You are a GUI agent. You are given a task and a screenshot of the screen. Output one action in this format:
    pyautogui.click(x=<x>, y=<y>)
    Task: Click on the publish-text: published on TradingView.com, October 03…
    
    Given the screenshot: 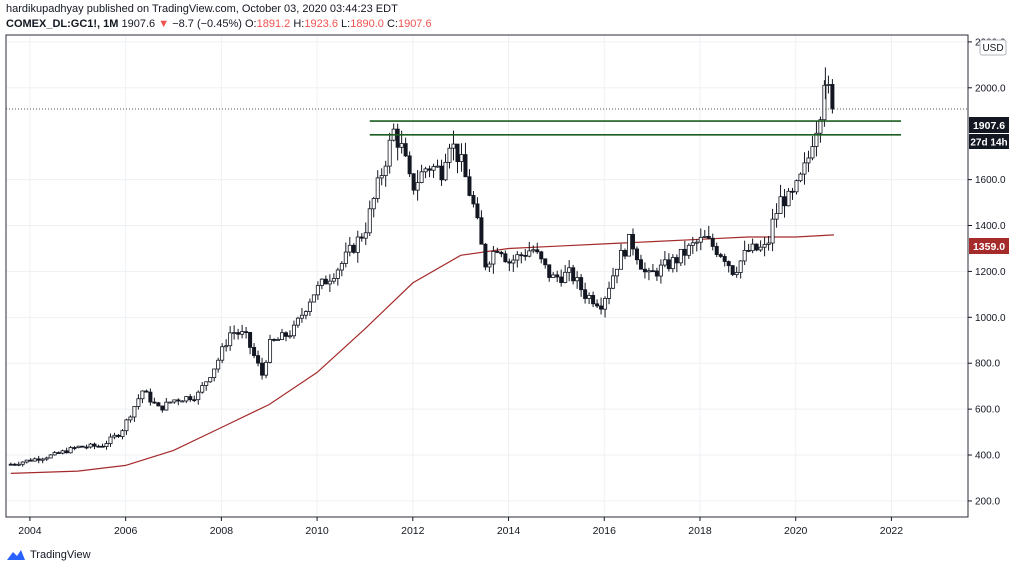 What is the action you would take?
    pyautogui.click(x=242, y=9)
    